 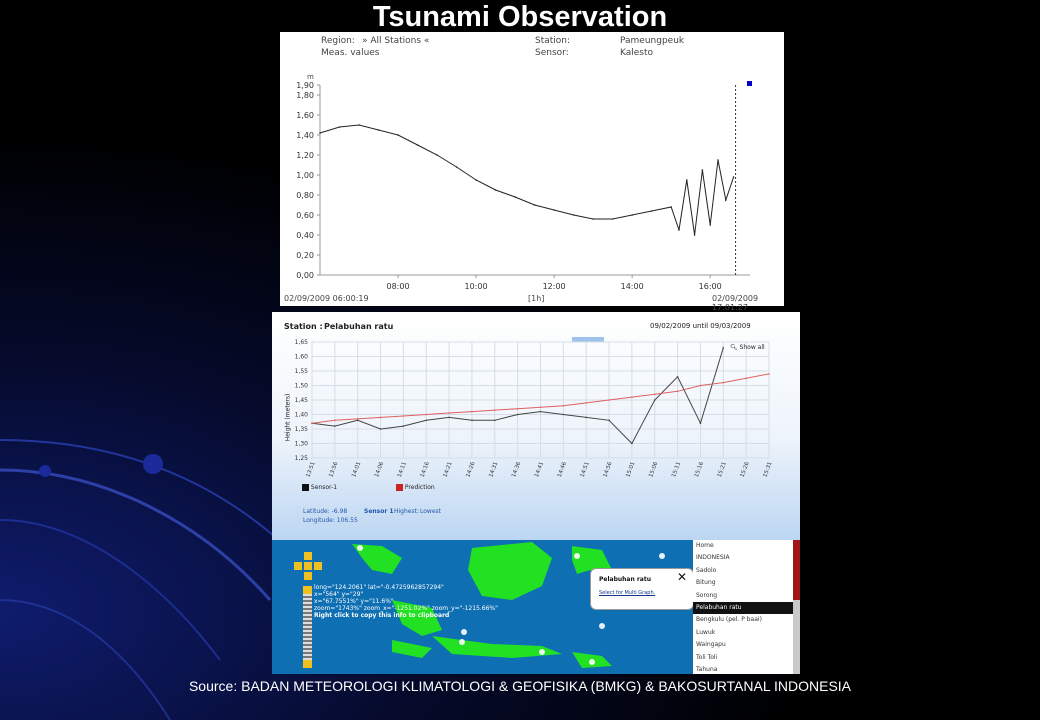 I want to click on x-tick-label: 13:56, so click(x=333, y=469).